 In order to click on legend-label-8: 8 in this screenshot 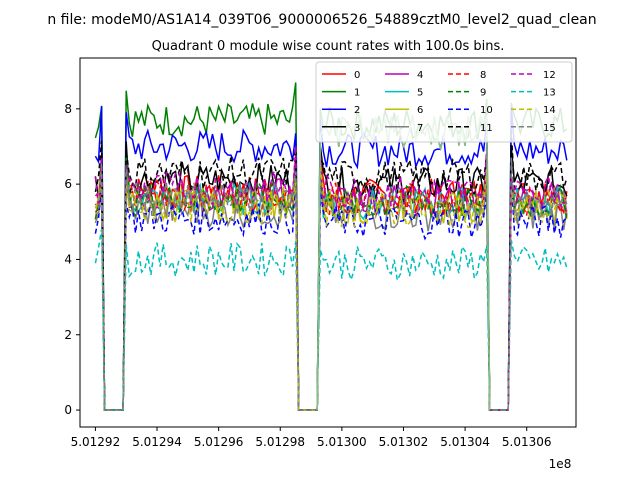, I will do `click(483, 75)`.